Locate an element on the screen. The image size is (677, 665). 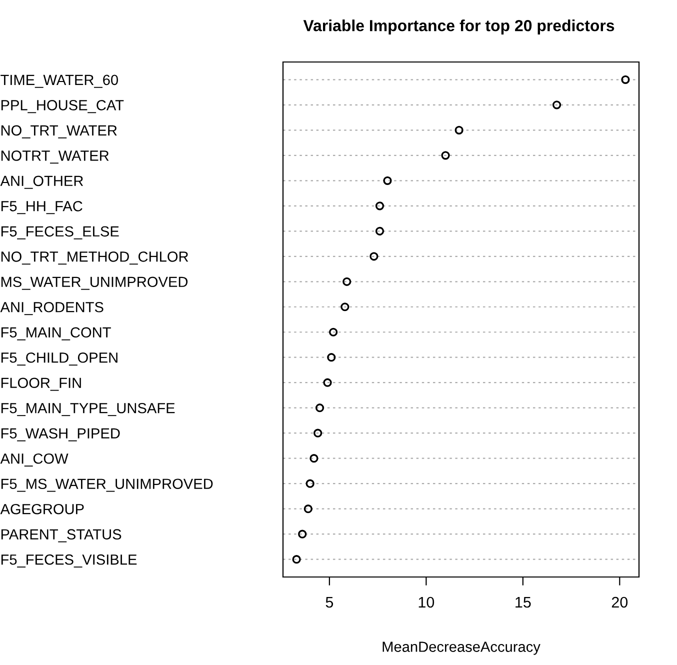
y-tick-label: PARENT_STATUS is located at coordinates (61, 535).